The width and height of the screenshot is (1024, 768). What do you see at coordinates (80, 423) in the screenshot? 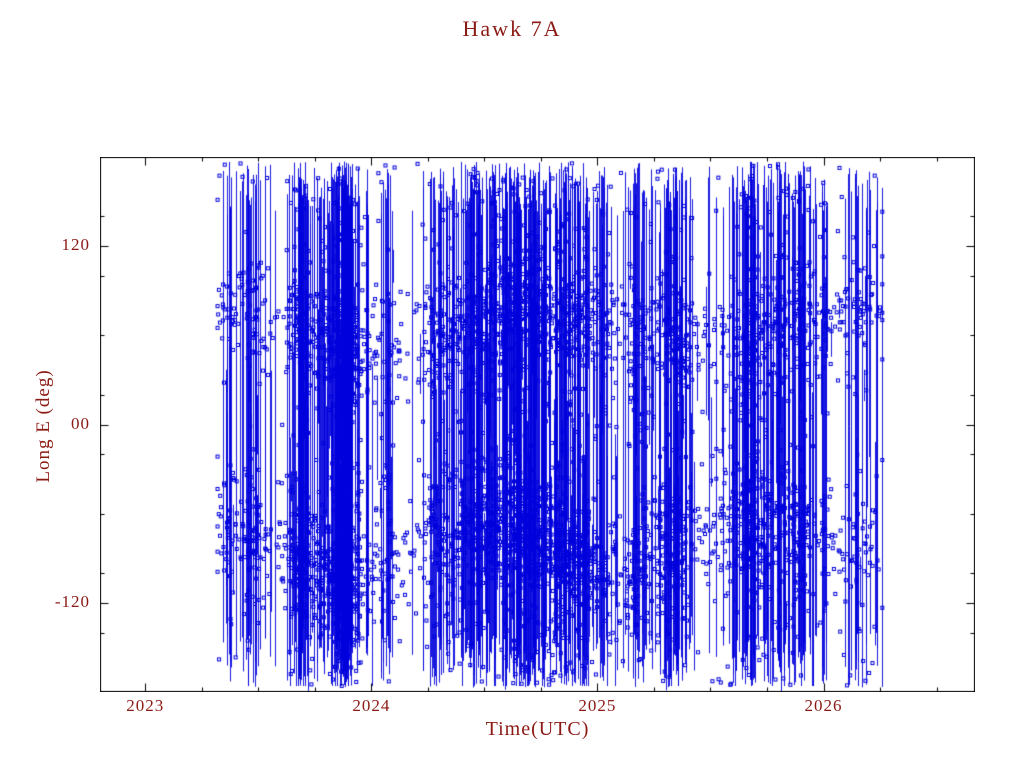
I see `y-tick-label: 00` at bounding box center [80, 423].